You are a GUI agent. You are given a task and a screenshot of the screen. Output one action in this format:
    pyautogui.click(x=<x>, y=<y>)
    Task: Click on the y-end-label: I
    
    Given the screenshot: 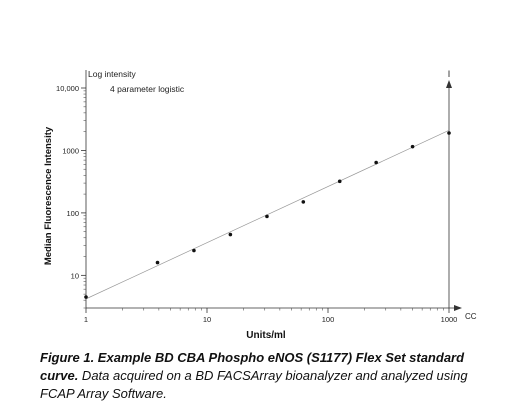 What is the action you would take?
    pyautogui.click(x=449, y=74)
    